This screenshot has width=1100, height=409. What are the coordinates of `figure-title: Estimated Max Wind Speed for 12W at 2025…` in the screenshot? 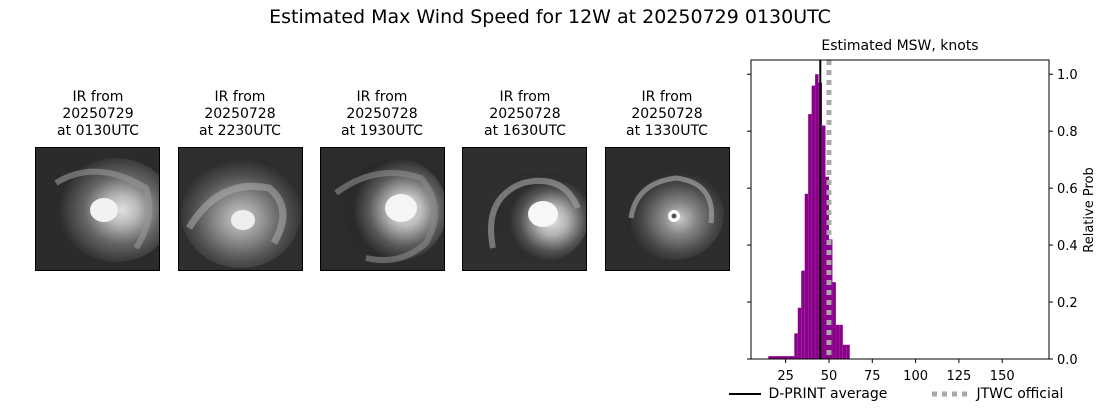 It's located at (550, 17).